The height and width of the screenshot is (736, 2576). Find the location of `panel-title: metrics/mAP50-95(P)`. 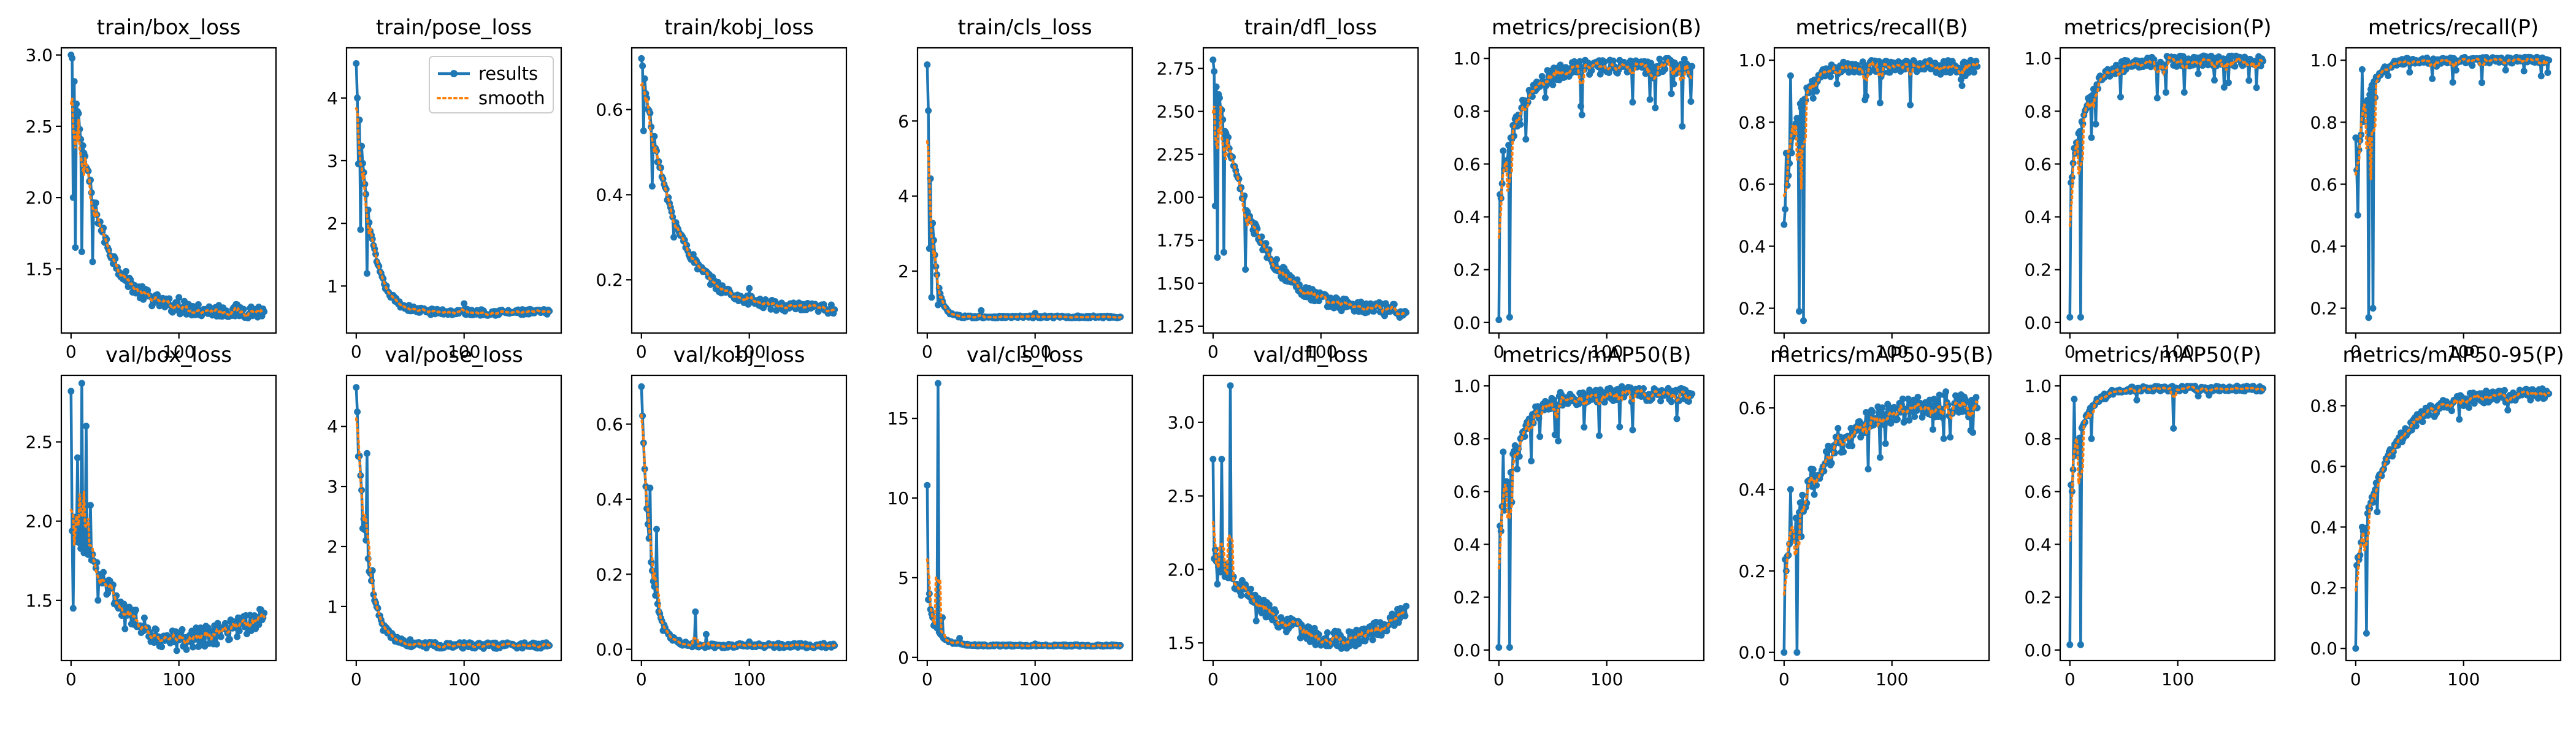

panel-title: metrics/mAP50-95(P) is located at coordinates (2453, 355).